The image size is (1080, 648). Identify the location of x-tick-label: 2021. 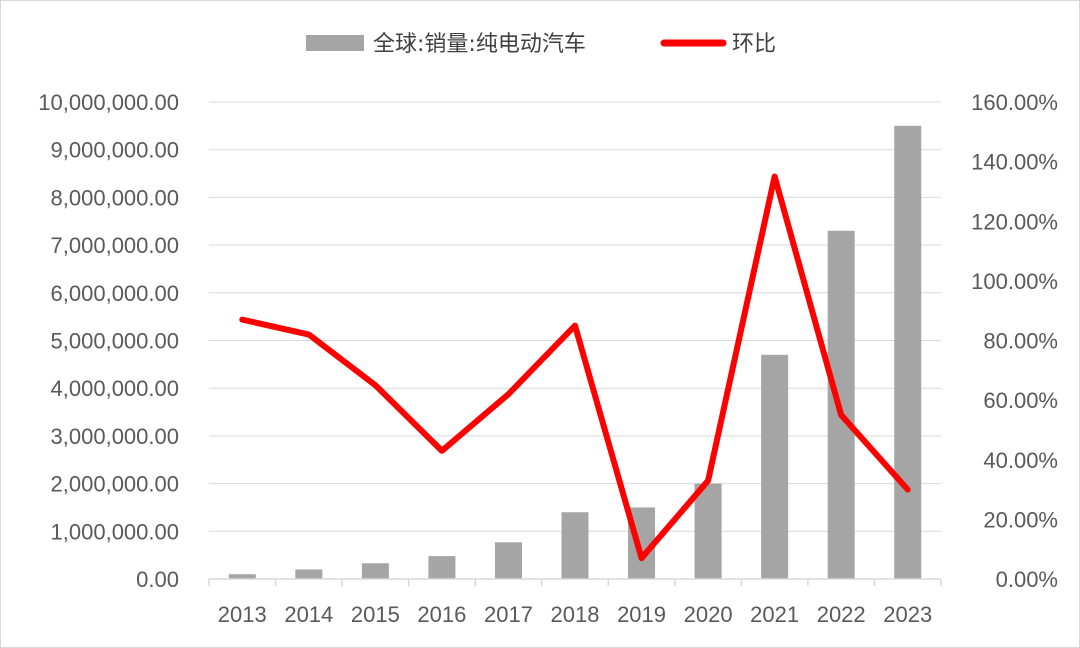
(774, 614).